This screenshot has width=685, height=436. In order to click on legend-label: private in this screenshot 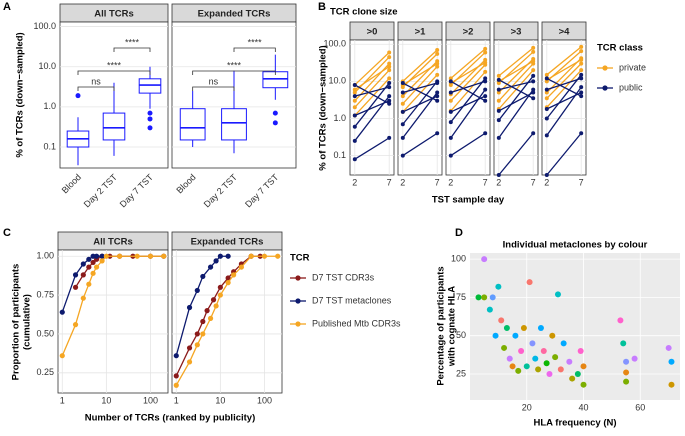, I will do `click(632, 67)`.